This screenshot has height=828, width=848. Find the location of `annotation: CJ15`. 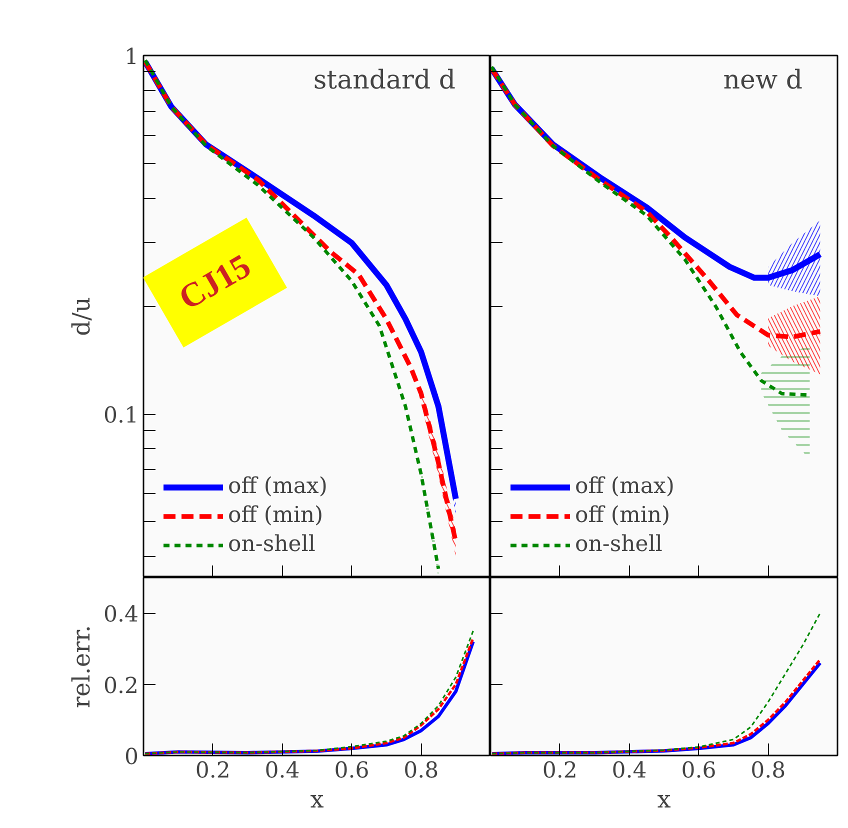

annotation: CJ15 is located at coordinates (215, 283).